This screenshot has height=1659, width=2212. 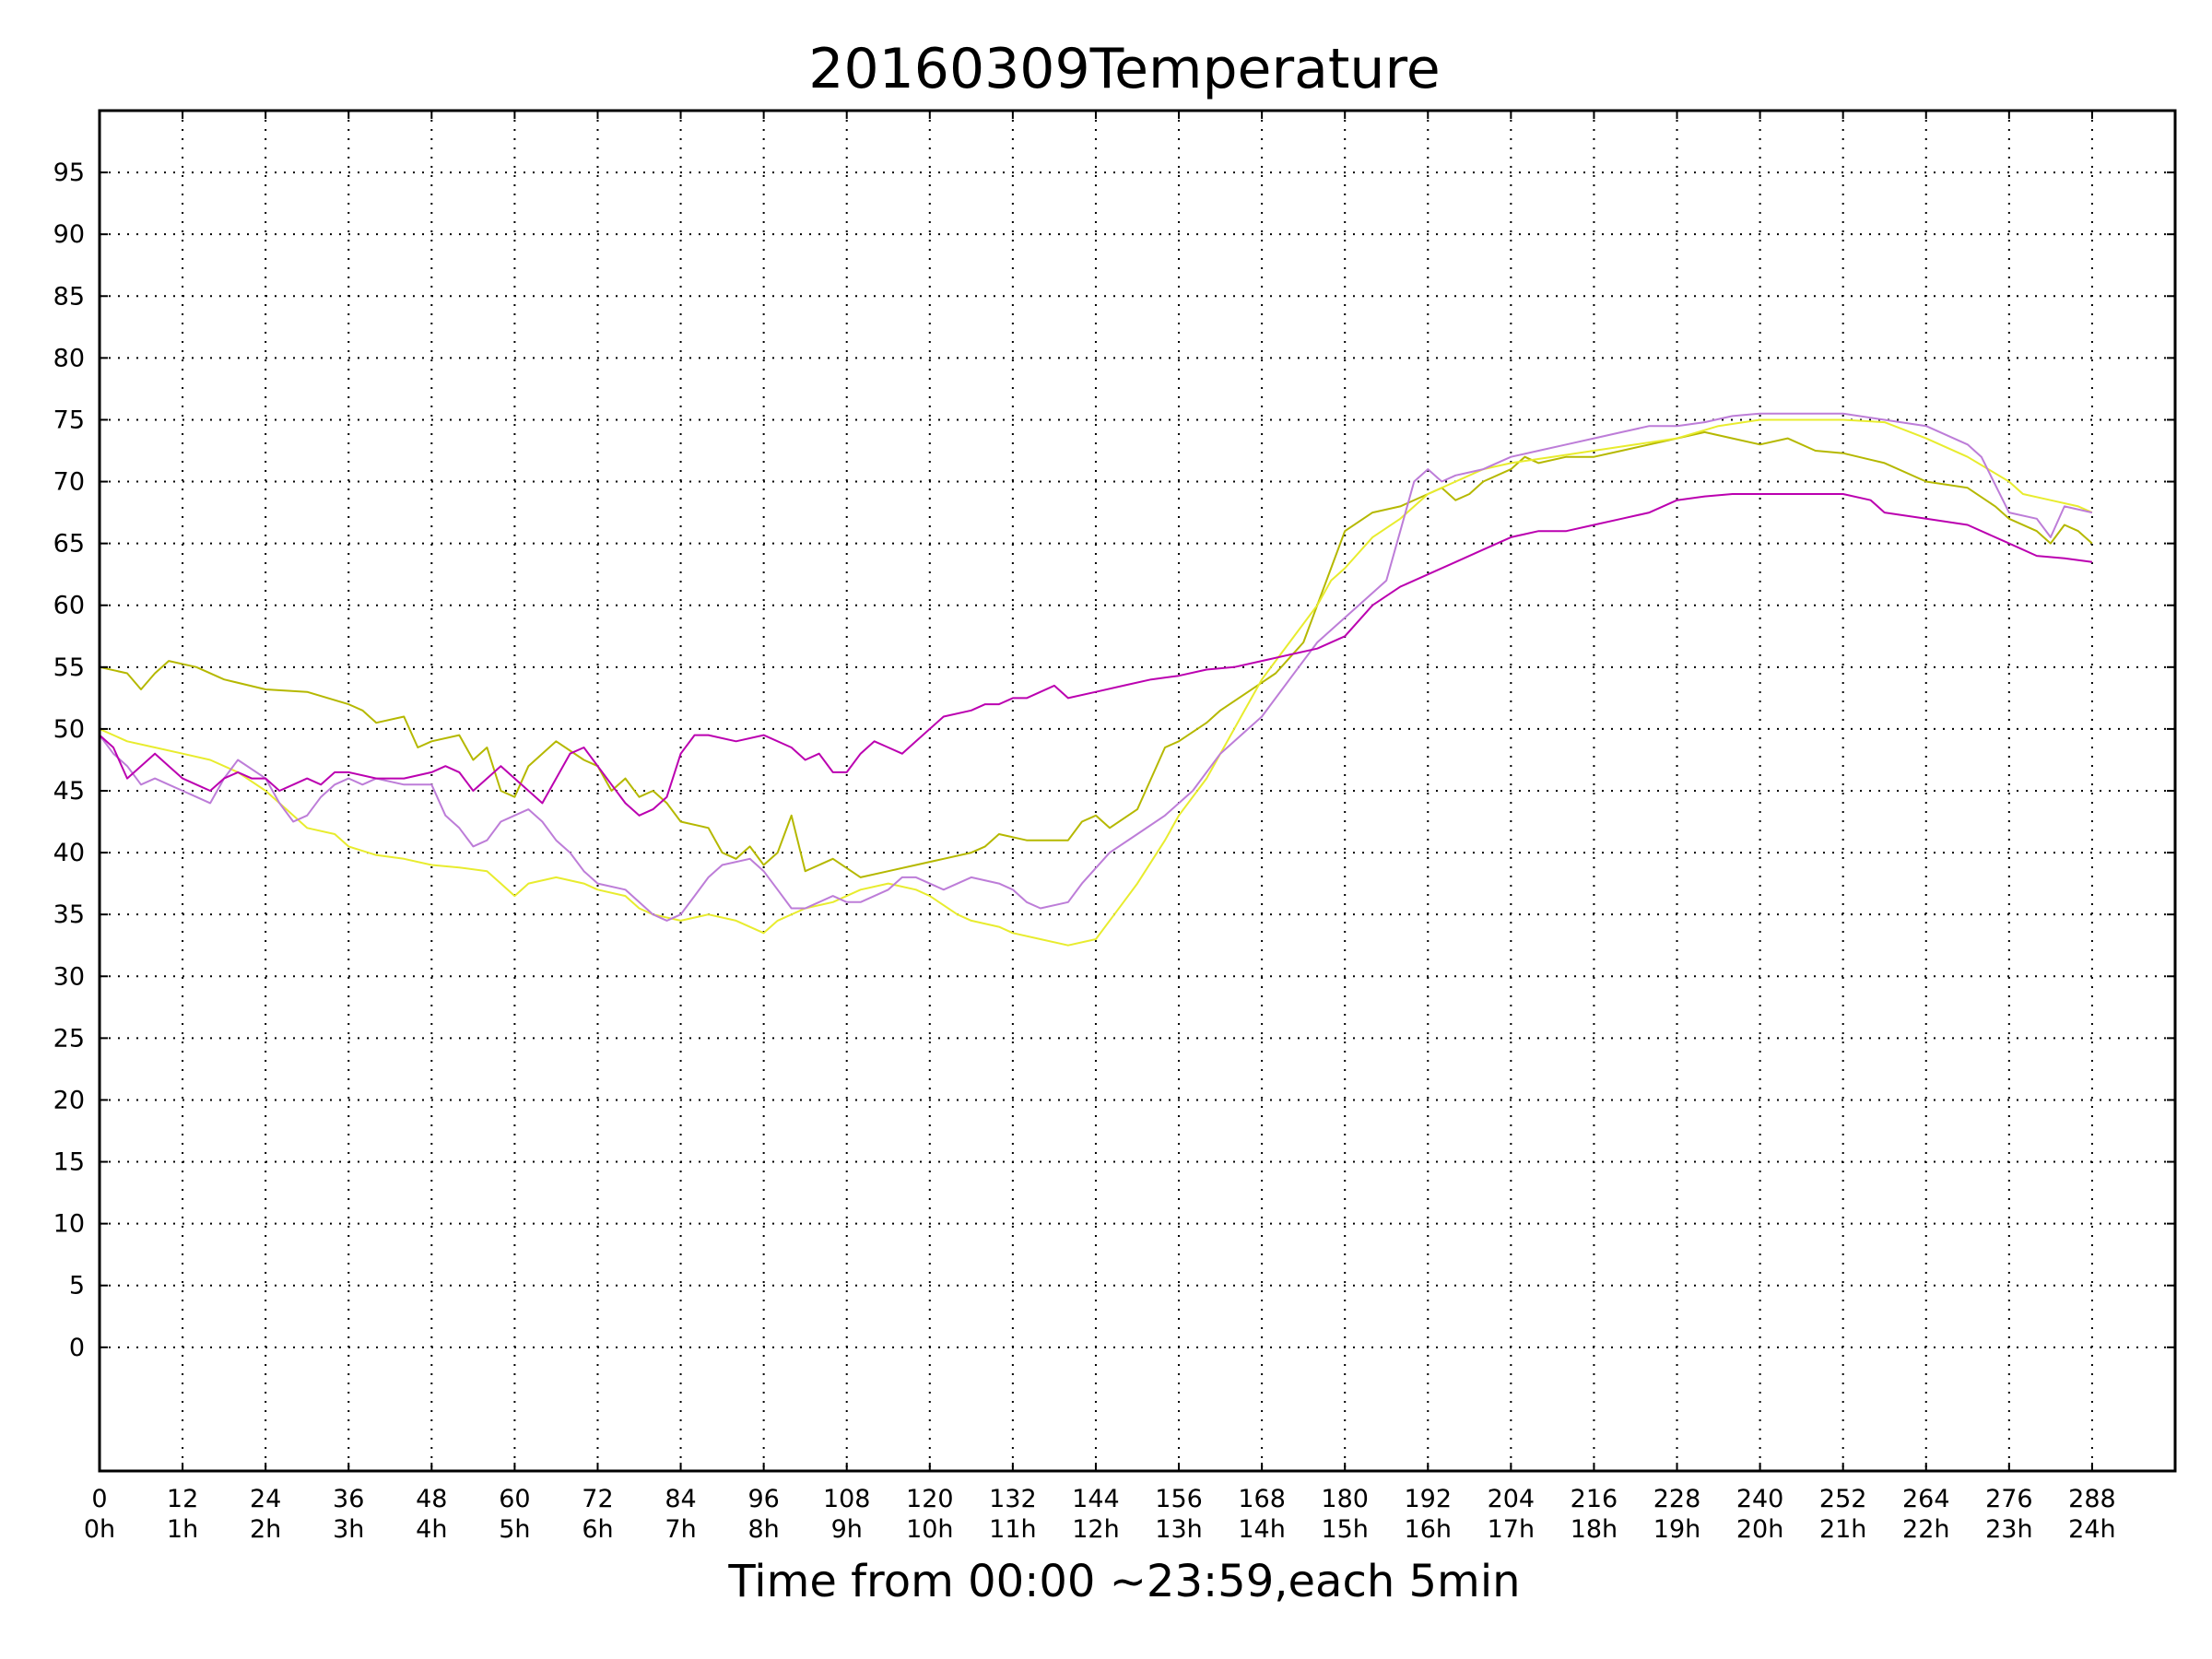 What do you see at coordinates (1511, 1529) in the screenshot?
I see `x-tick-hour-label: 17h` at bounding box center [1511, 1529].